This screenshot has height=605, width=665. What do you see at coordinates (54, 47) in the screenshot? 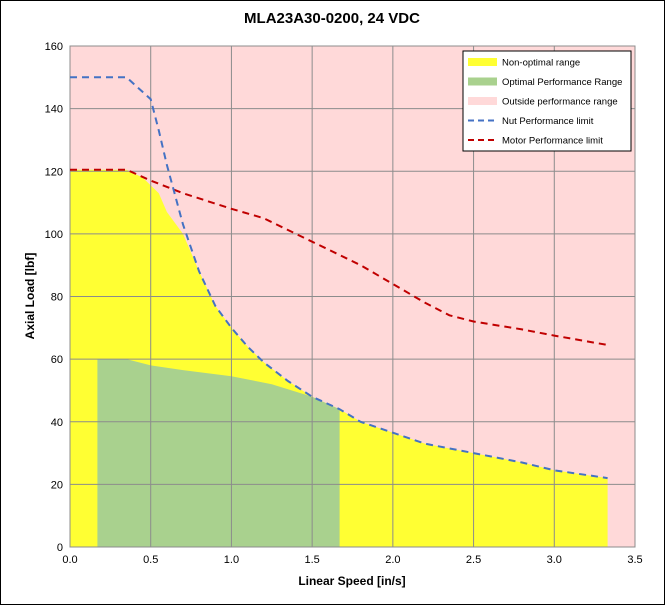
I see `y-tick-label: 160` at bounding box center [54, 47].